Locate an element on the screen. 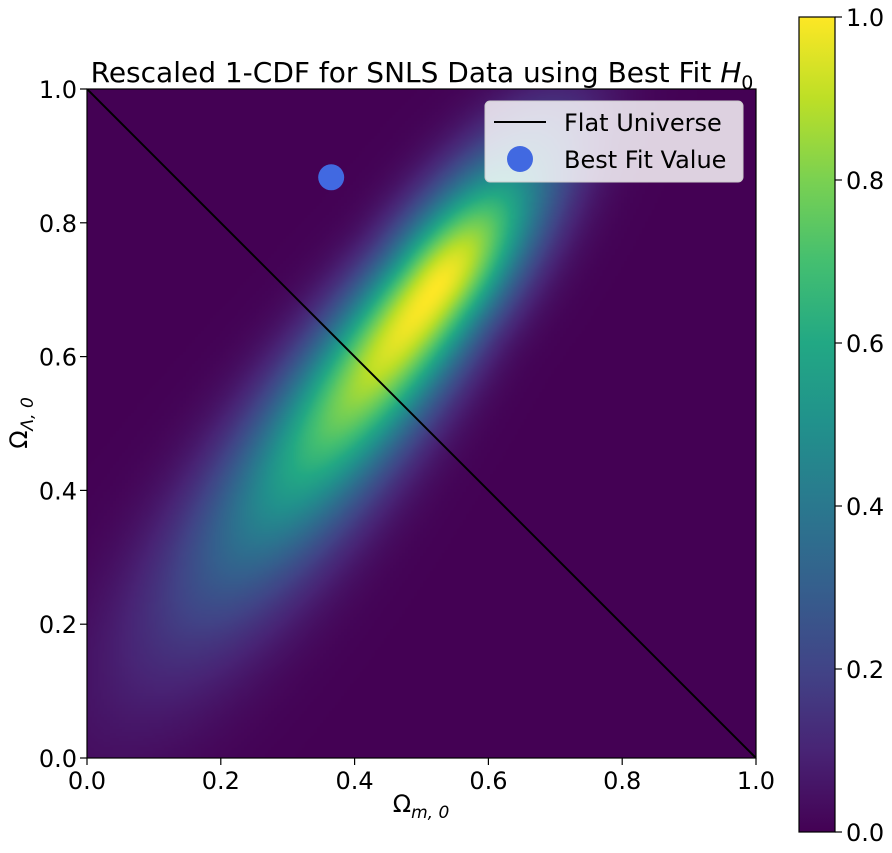 The height and width of the screenshot is (853, 892). colorbar: 0.0 0.2 0.4 0.6 0.8 1.0 is located at coordinates (841, 425).